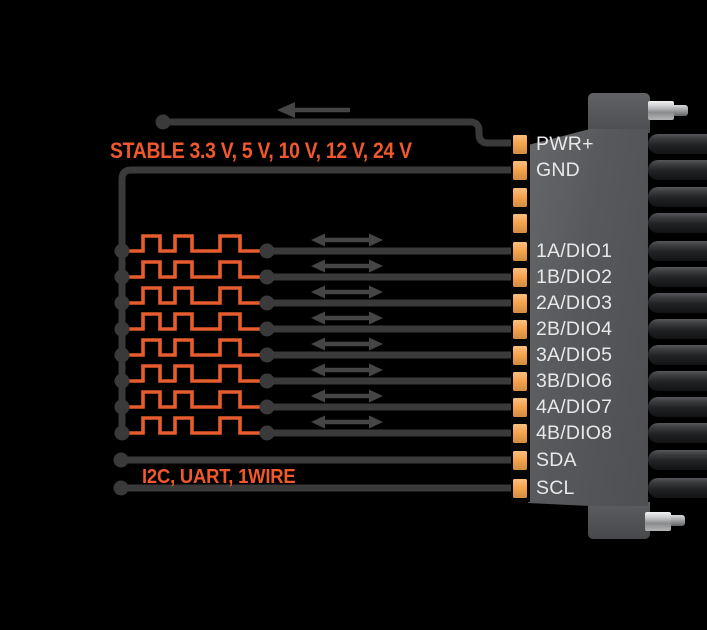  What do you see at coordinates (588, 317) in the screenshot?
I see `connector-body` at bounding box center [588, 317].